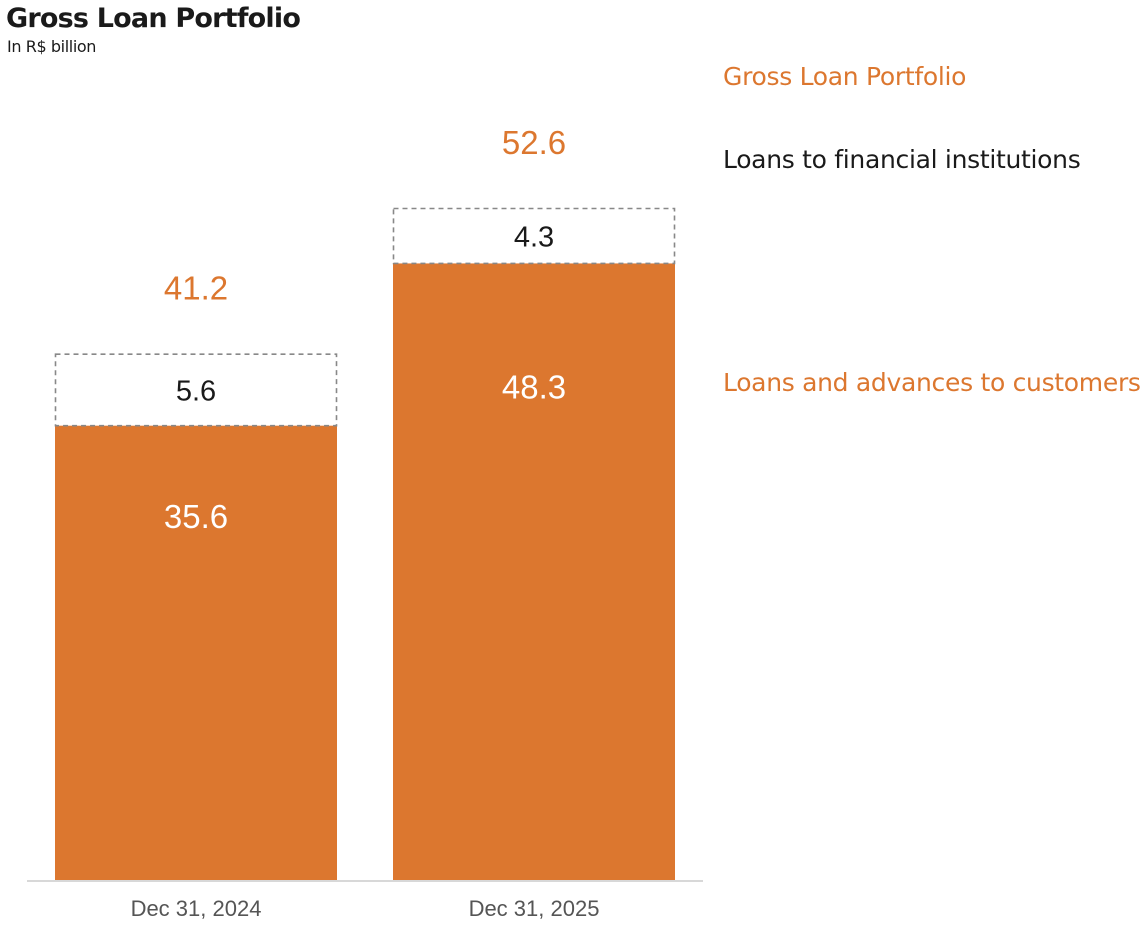 The width and height of the screenshot is (1144, 928). What do you see at coordinates (845, 76) in the screenshot?
I see `legend-gross-loan-portfolio: Gross Loan Portfolio` at bounding box center [845, 76].